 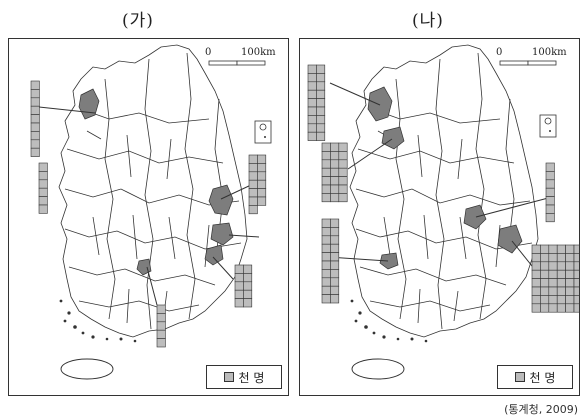 What do you see at coordinates (445, 178) in the screenshot?
I see `regions-na` at bounding box center [445, 178].